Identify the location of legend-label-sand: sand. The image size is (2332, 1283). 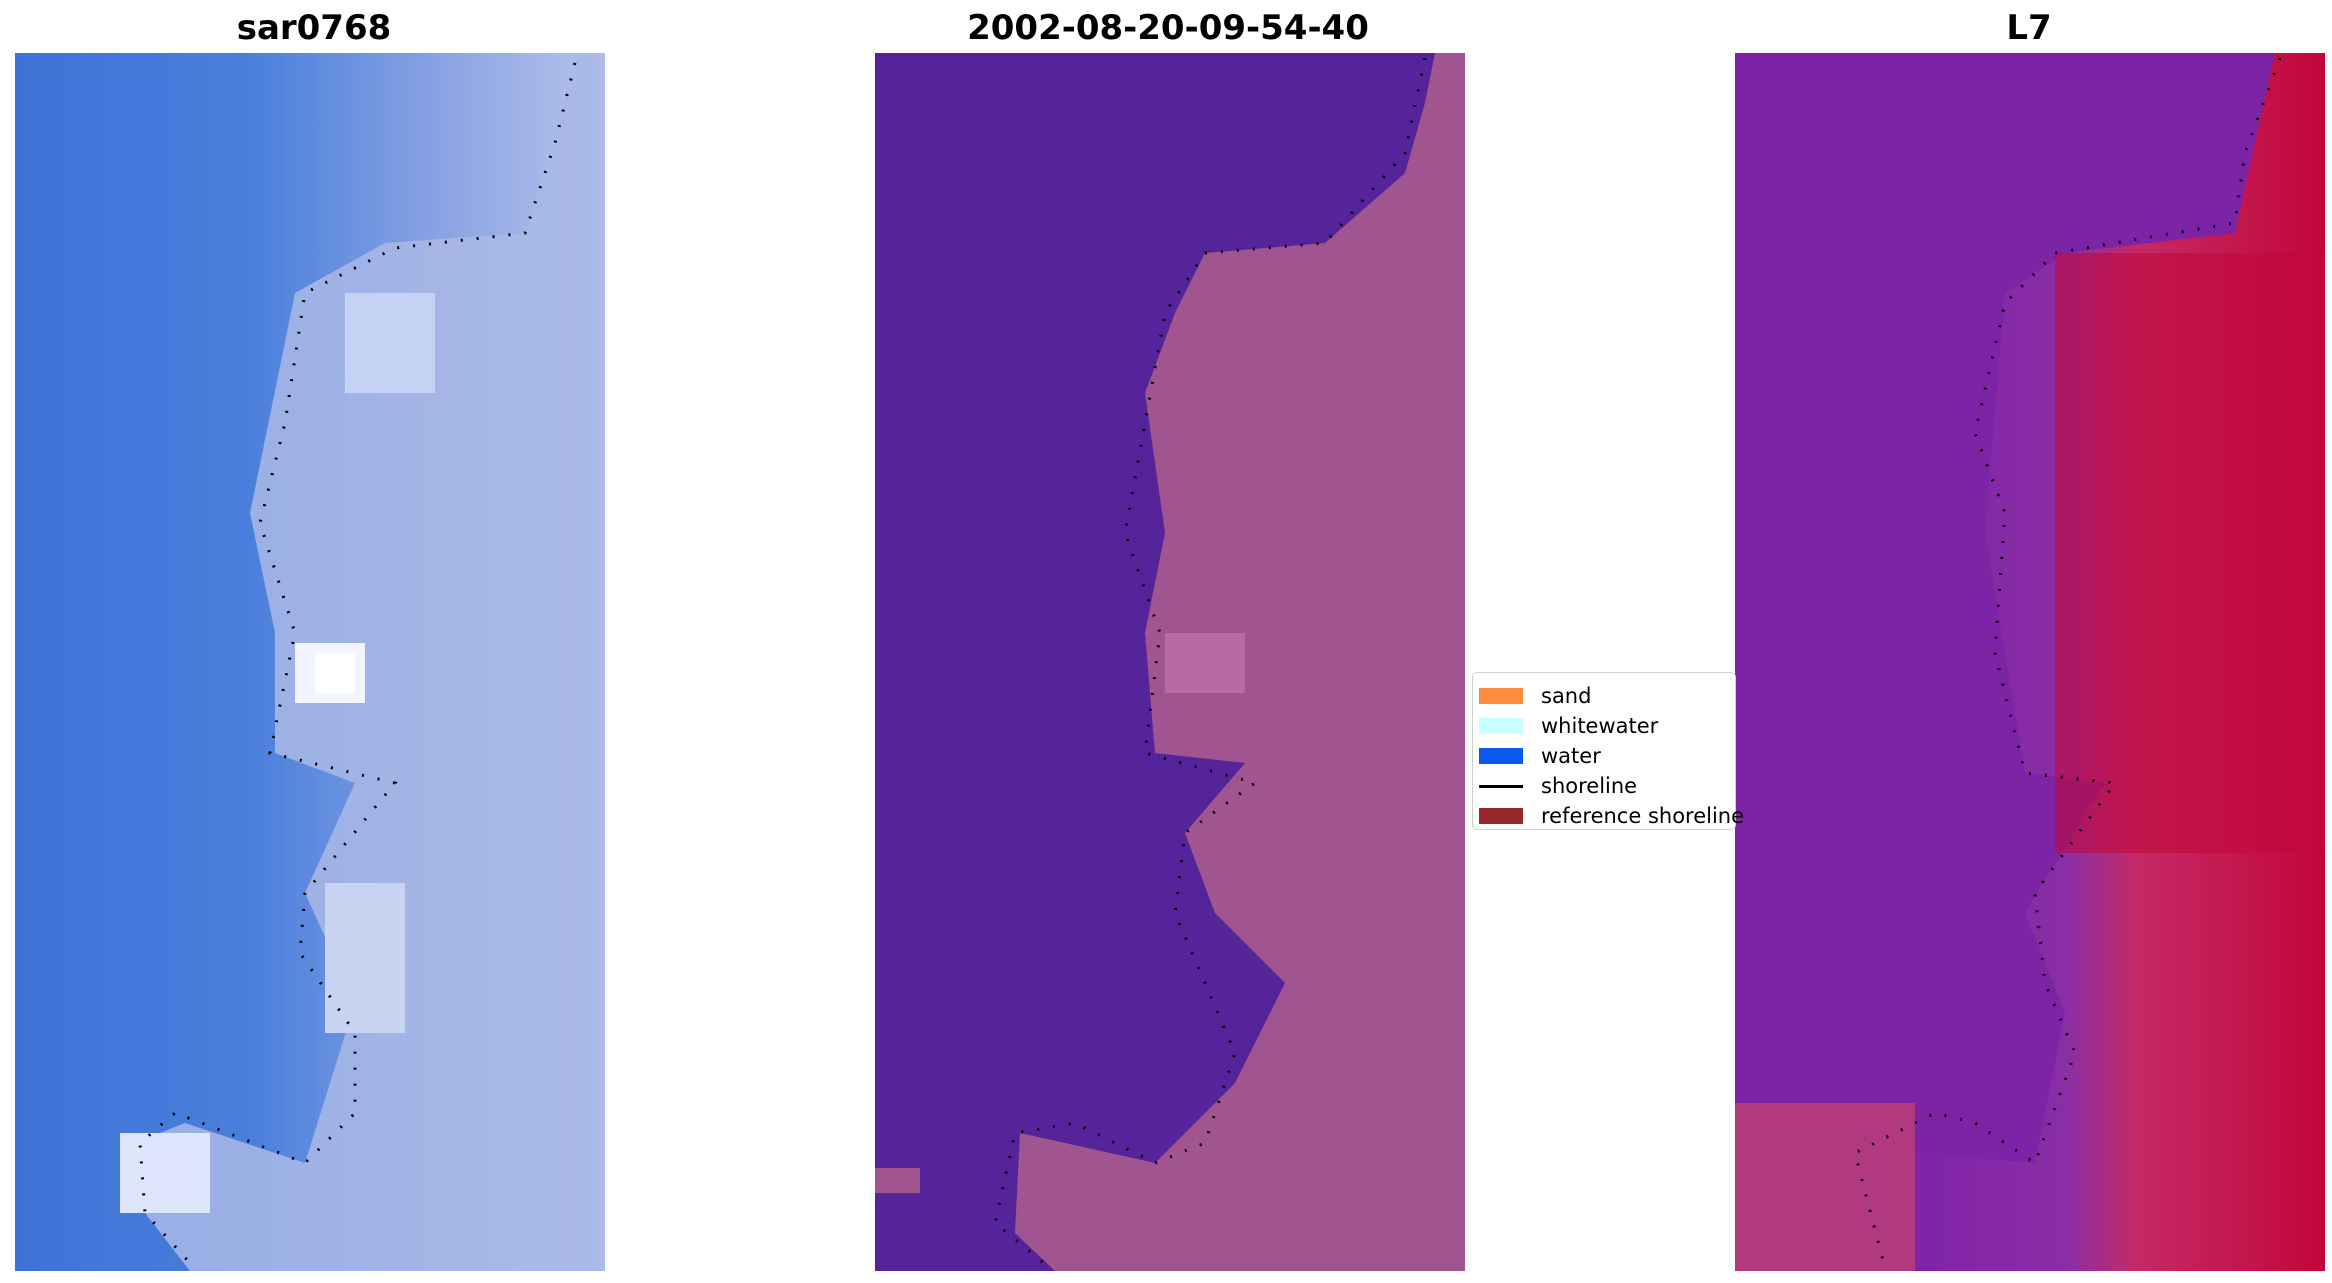
(1566, 696).